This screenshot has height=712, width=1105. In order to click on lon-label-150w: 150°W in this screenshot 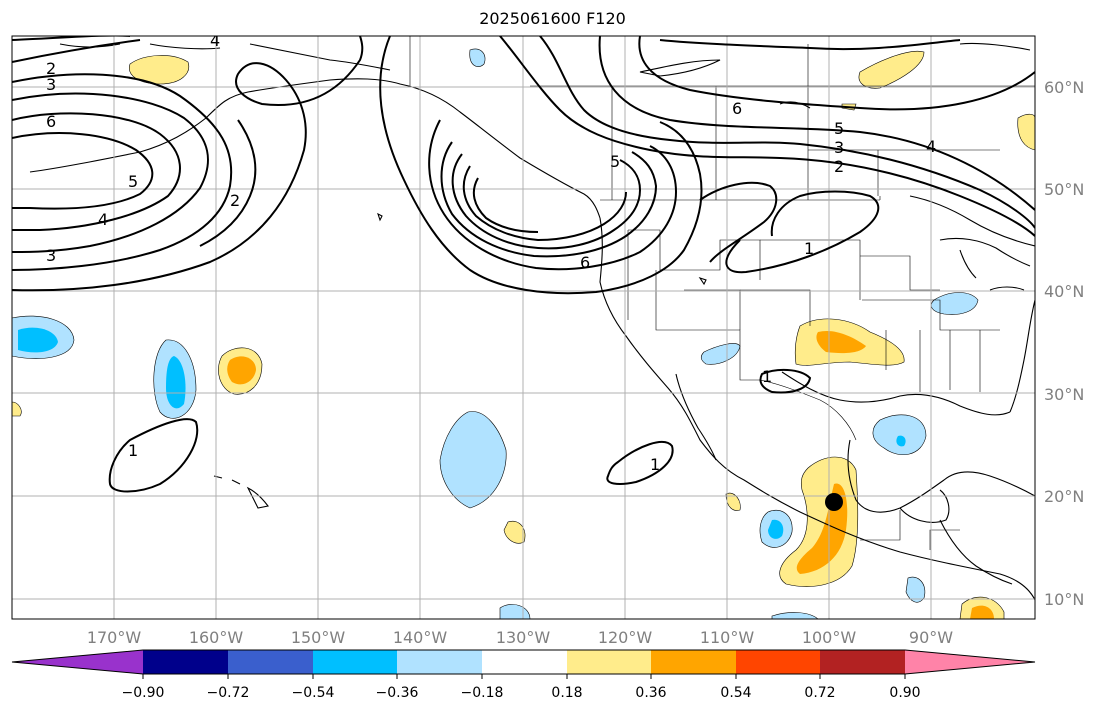, I will do `click(318, 637)`.